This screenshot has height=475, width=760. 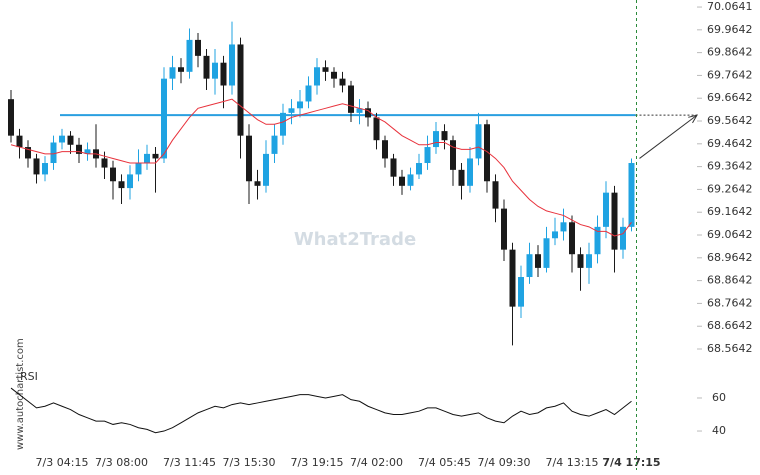 What do you see at coordinates (321, 410) in the screenshot?
I see `rsi-line` at bounding box center [321, 410].